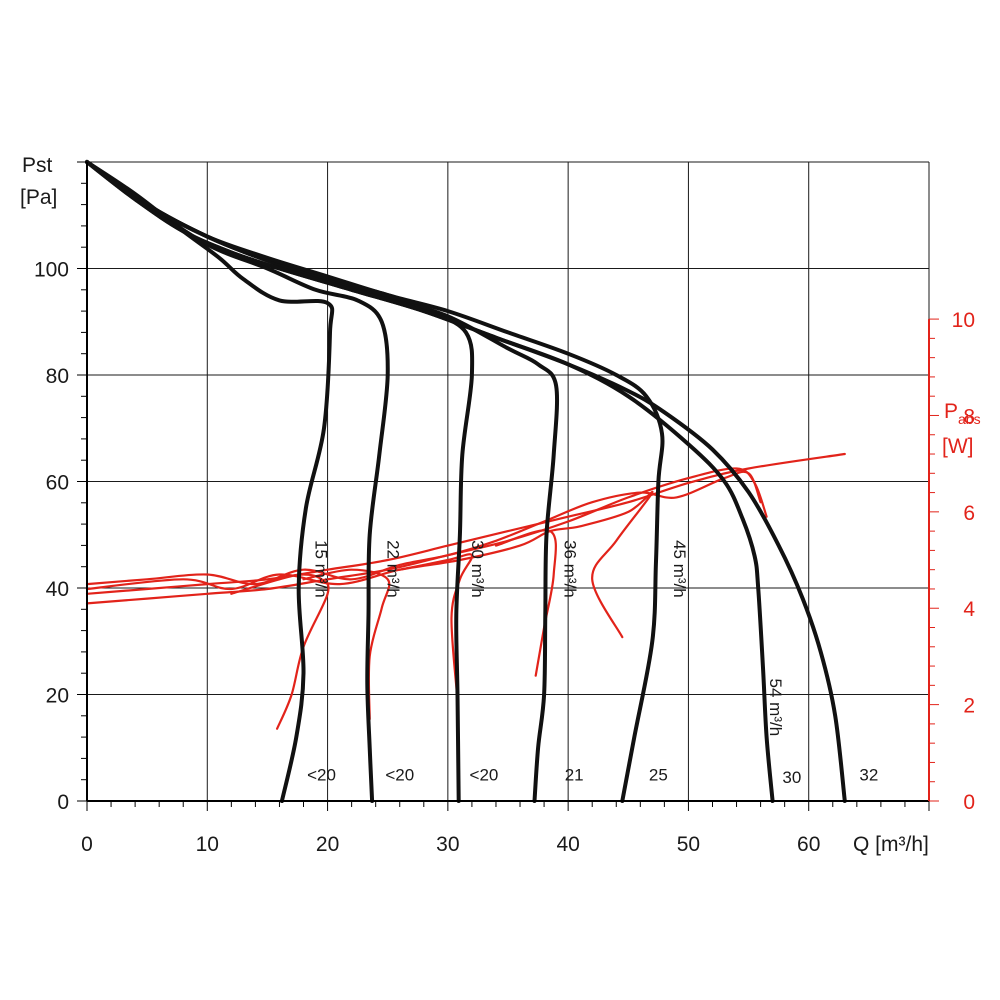 This screenshot has width=1000, height=1000. I want to click on y2-tick-label: 4, so click(969, 609).